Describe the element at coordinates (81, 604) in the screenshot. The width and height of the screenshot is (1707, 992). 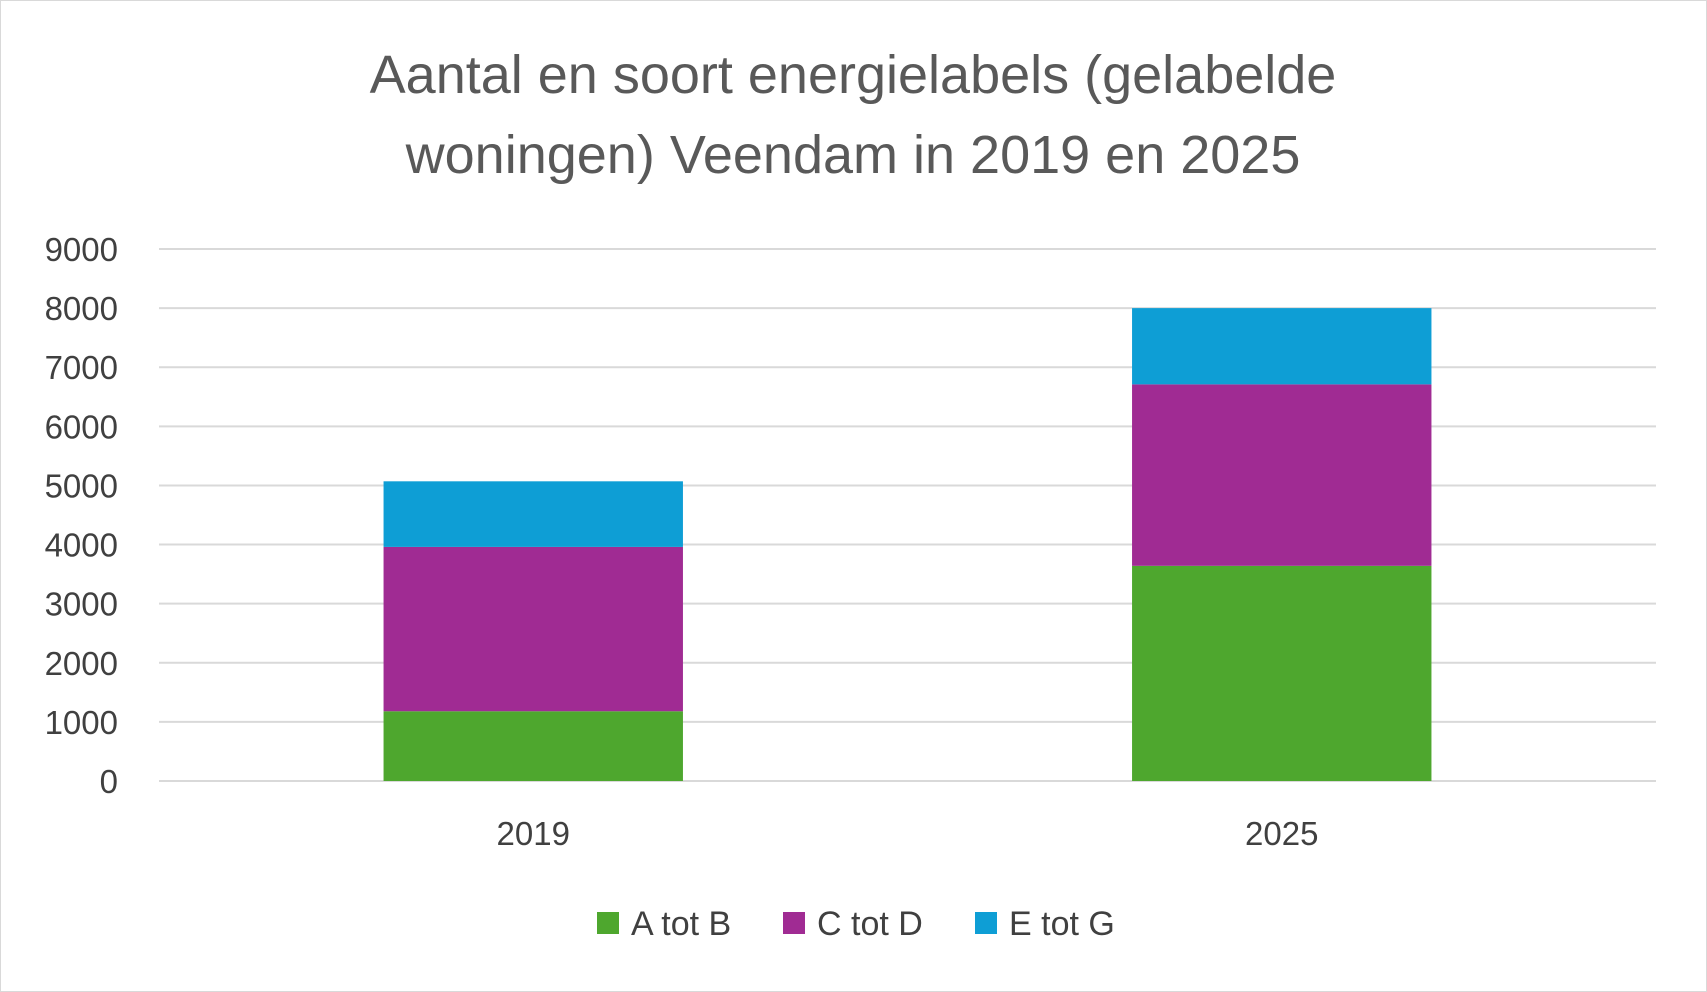
I see `y-tick-label-3000: 3000` at that location.